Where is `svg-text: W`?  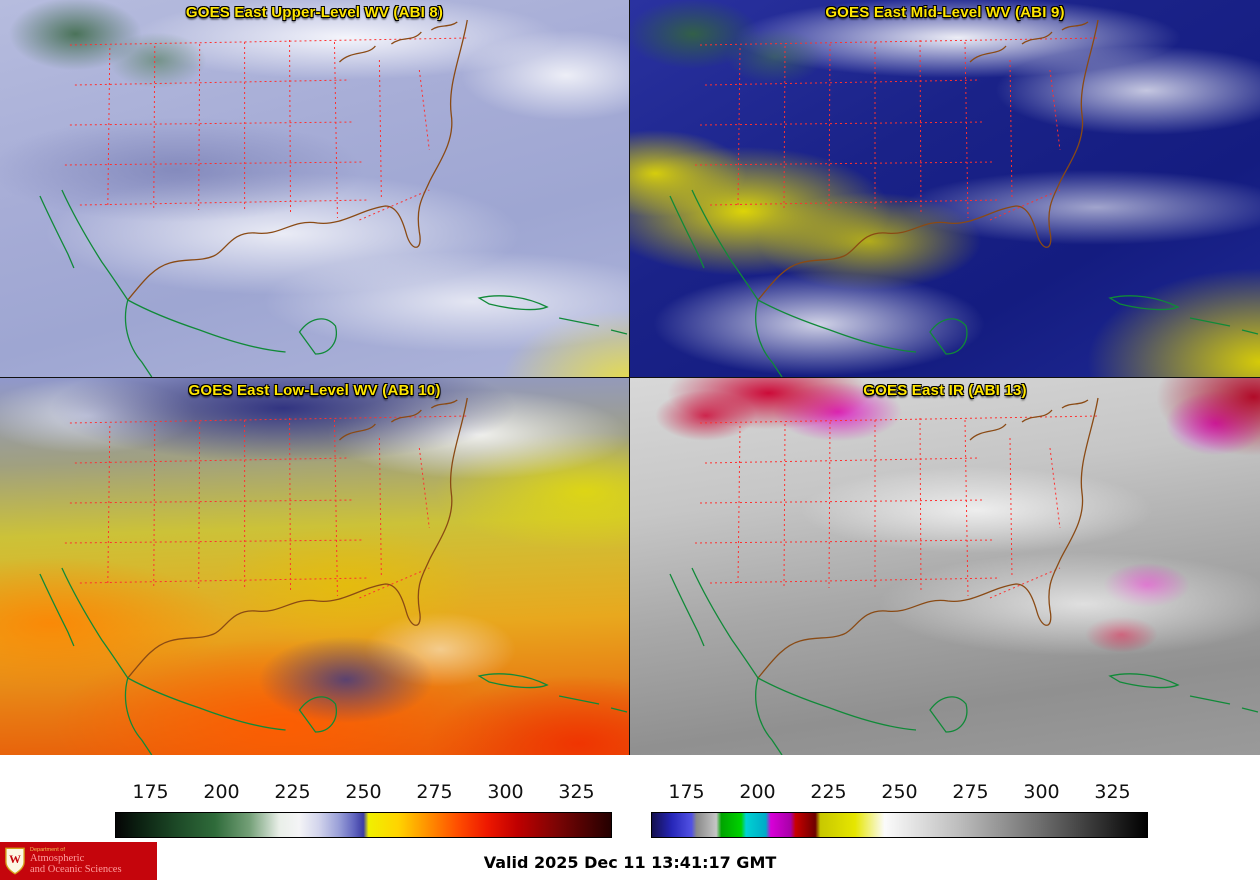
svg-text: W is located at coordinates (15, 859).